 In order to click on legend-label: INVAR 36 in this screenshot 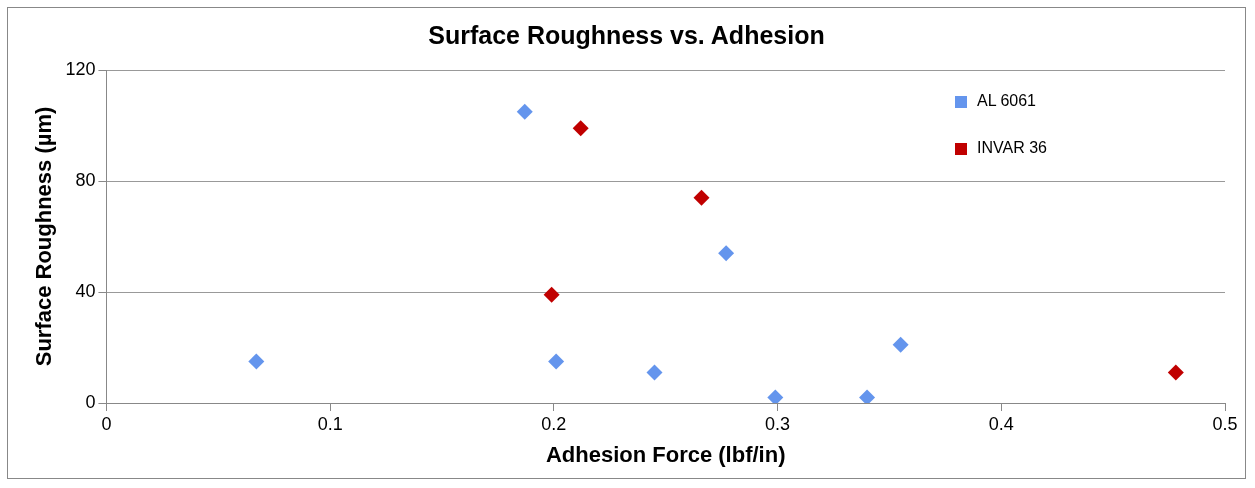, I will do `click(1012, 148)`.